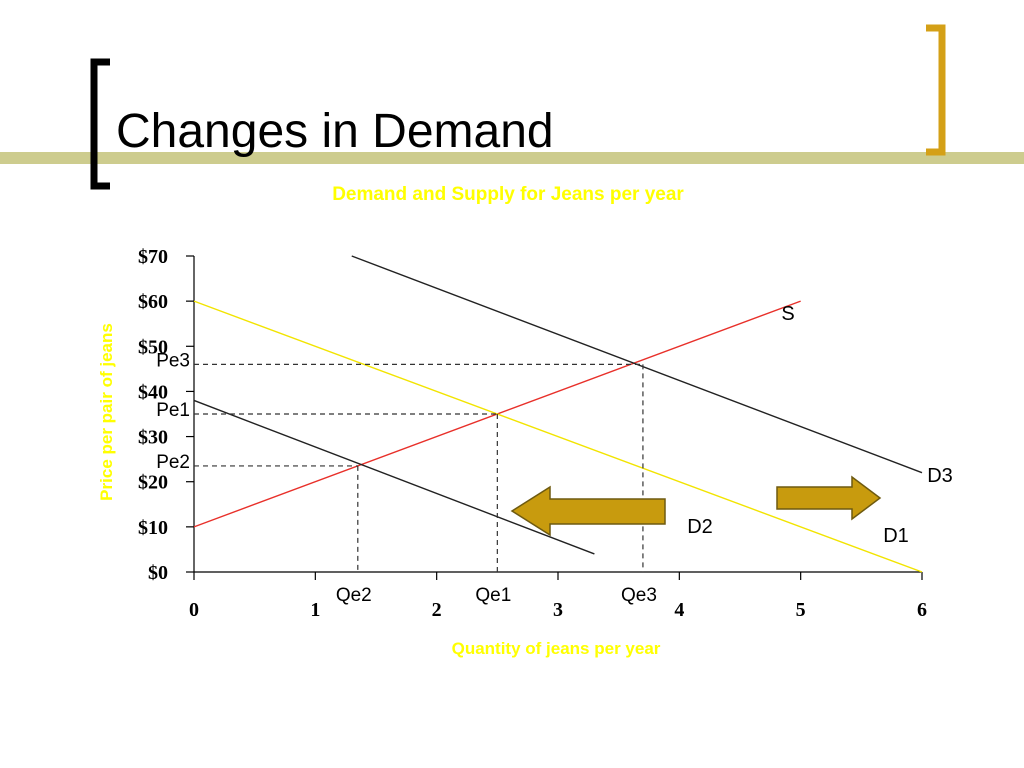 The height and width of the screenshot is (768, 1024). What do you see at coordinates (335, 131) in the screenshot?
I see `page-title: Changes in Demand` at bounding box center [335, 131].